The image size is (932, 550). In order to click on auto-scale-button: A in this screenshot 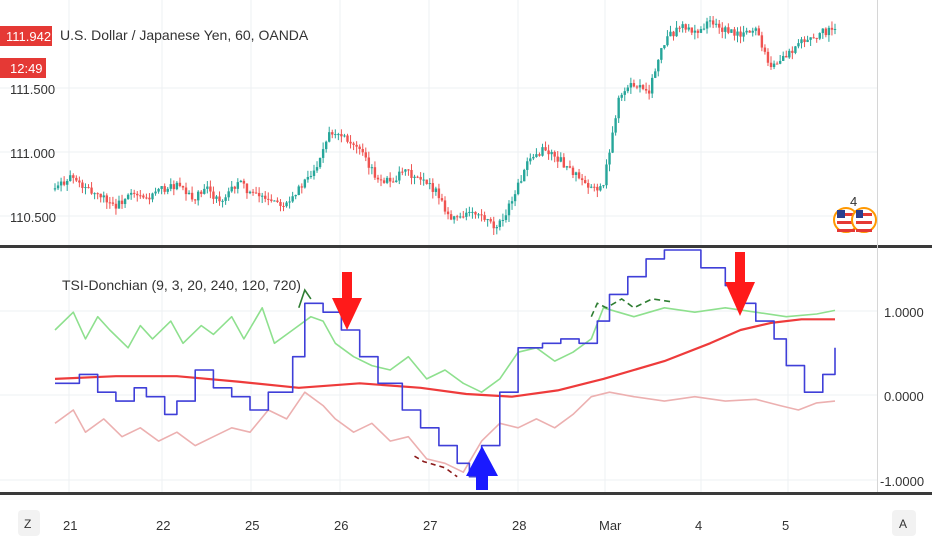, I will do `click(904, 523)`.